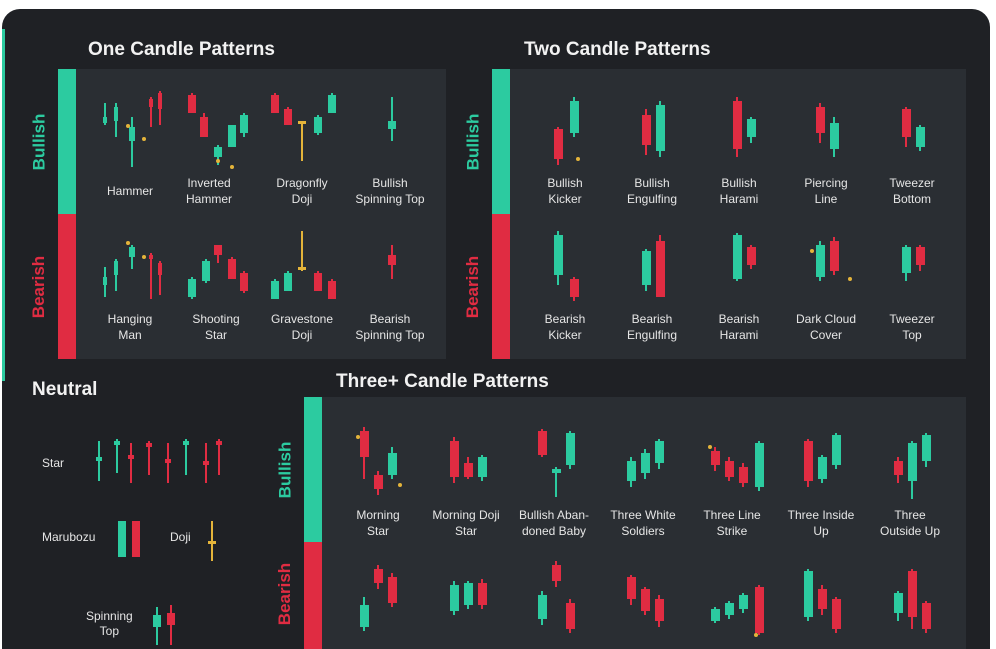 The width and height of the screenshot is (996, 649). I want to click on left-accent-line, so click(3, 205).